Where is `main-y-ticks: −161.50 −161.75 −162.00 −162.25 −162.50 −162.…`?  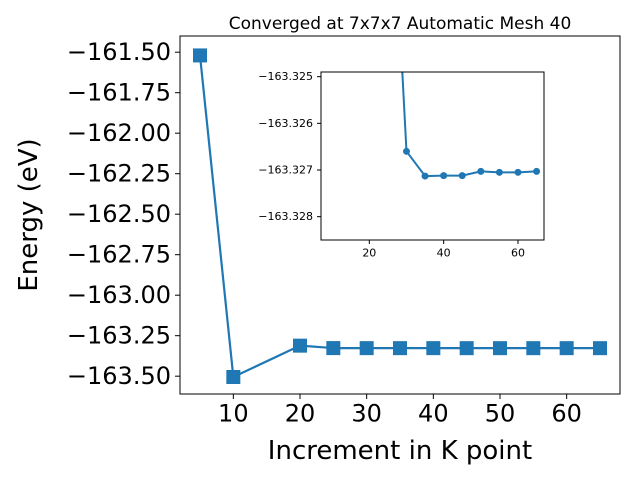
main-y-ticks: −161.50 −161.75 −162.00 −162.25 −162.50 −162.… is located at coordinates (123, 214).